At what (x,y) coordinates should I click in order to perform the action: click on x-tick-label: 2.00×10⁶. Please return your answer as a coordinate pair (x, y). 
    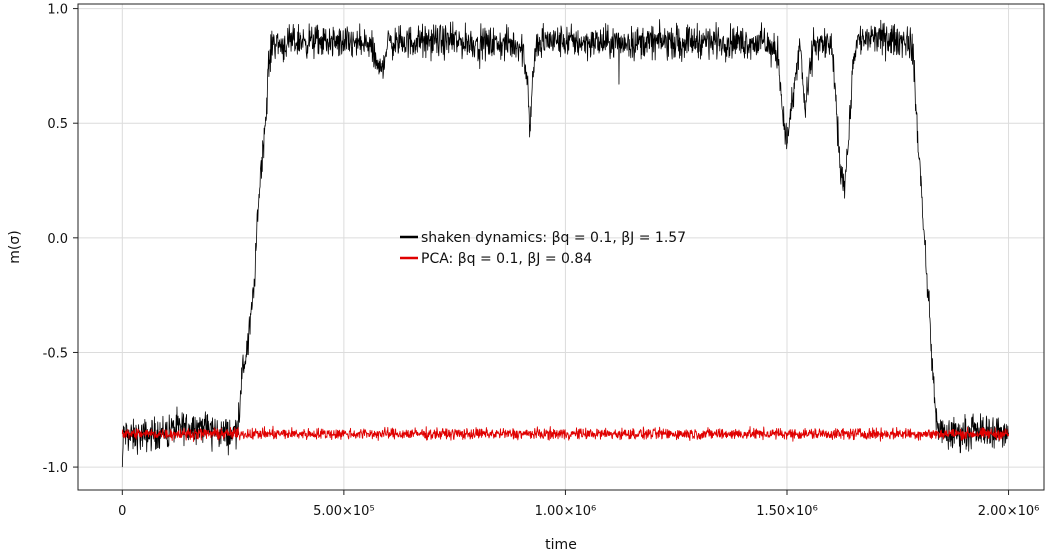
    Looking at the image, I should click on (1009, 511).